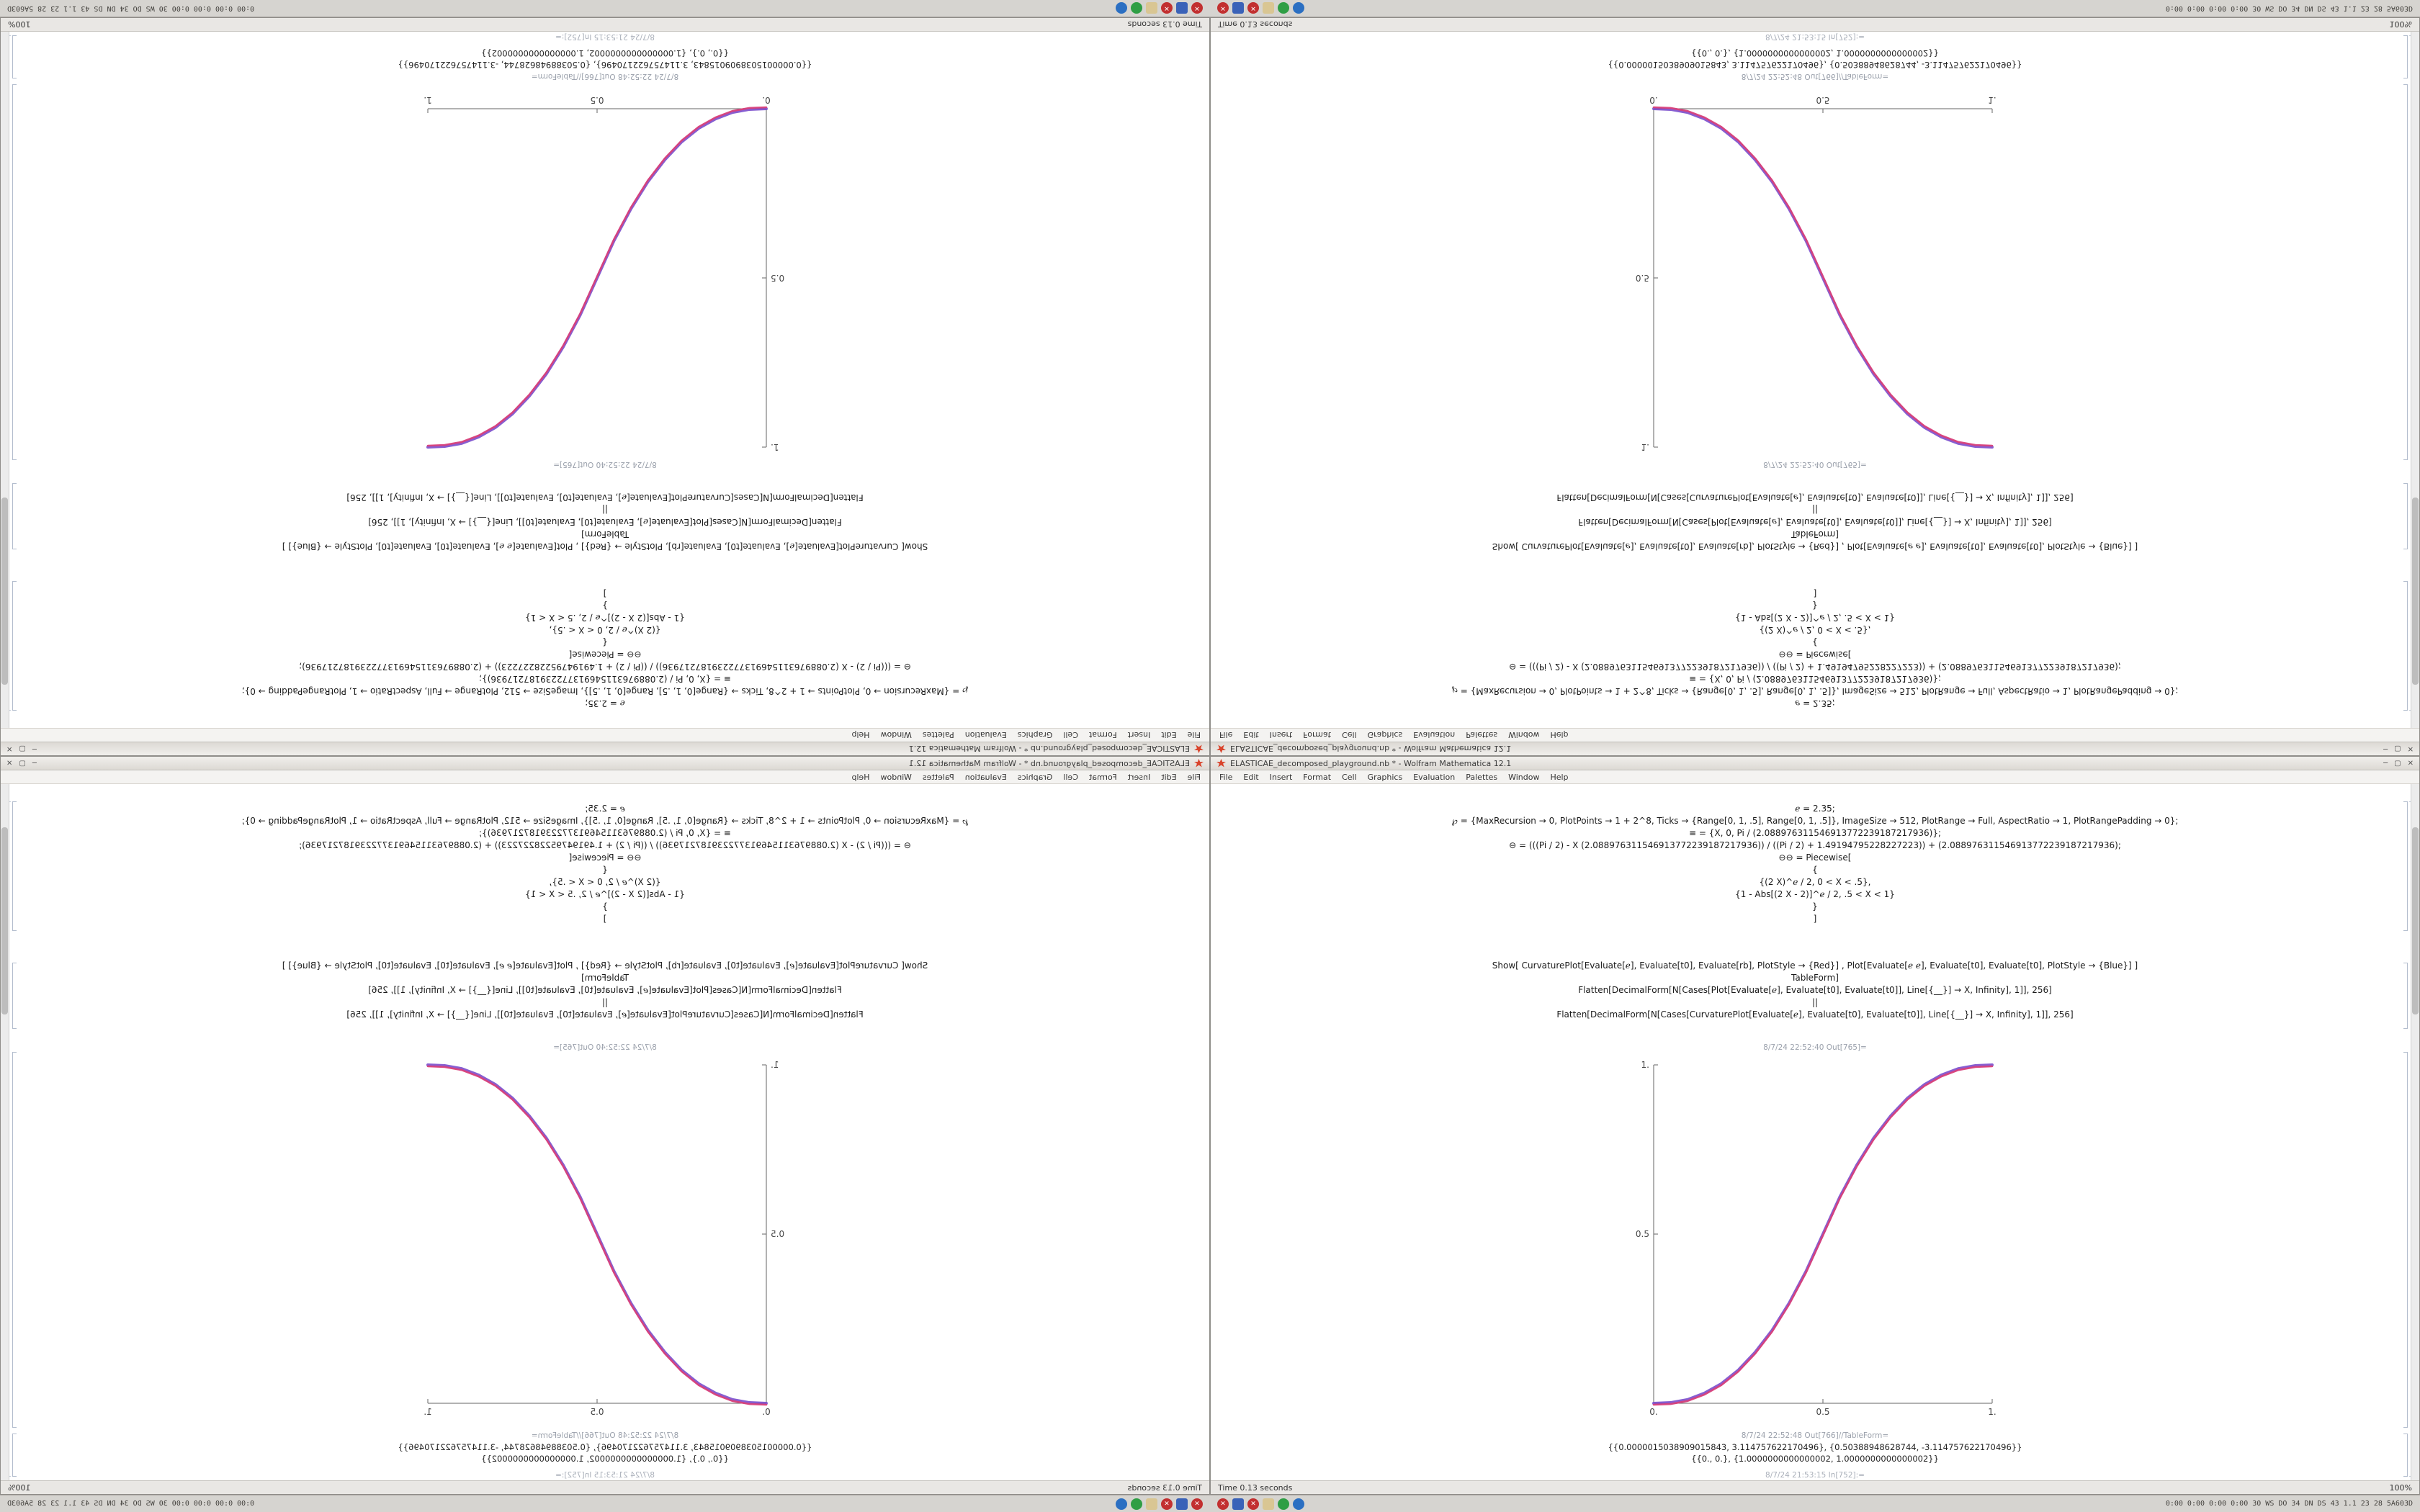 Image resolution: width=2420 pixels, height=1512 pixels. What do you see at coordinates (985, 735) in the screenshot?
I see `menu-evaluation: Evaluation` at bounding box center [985, 735].